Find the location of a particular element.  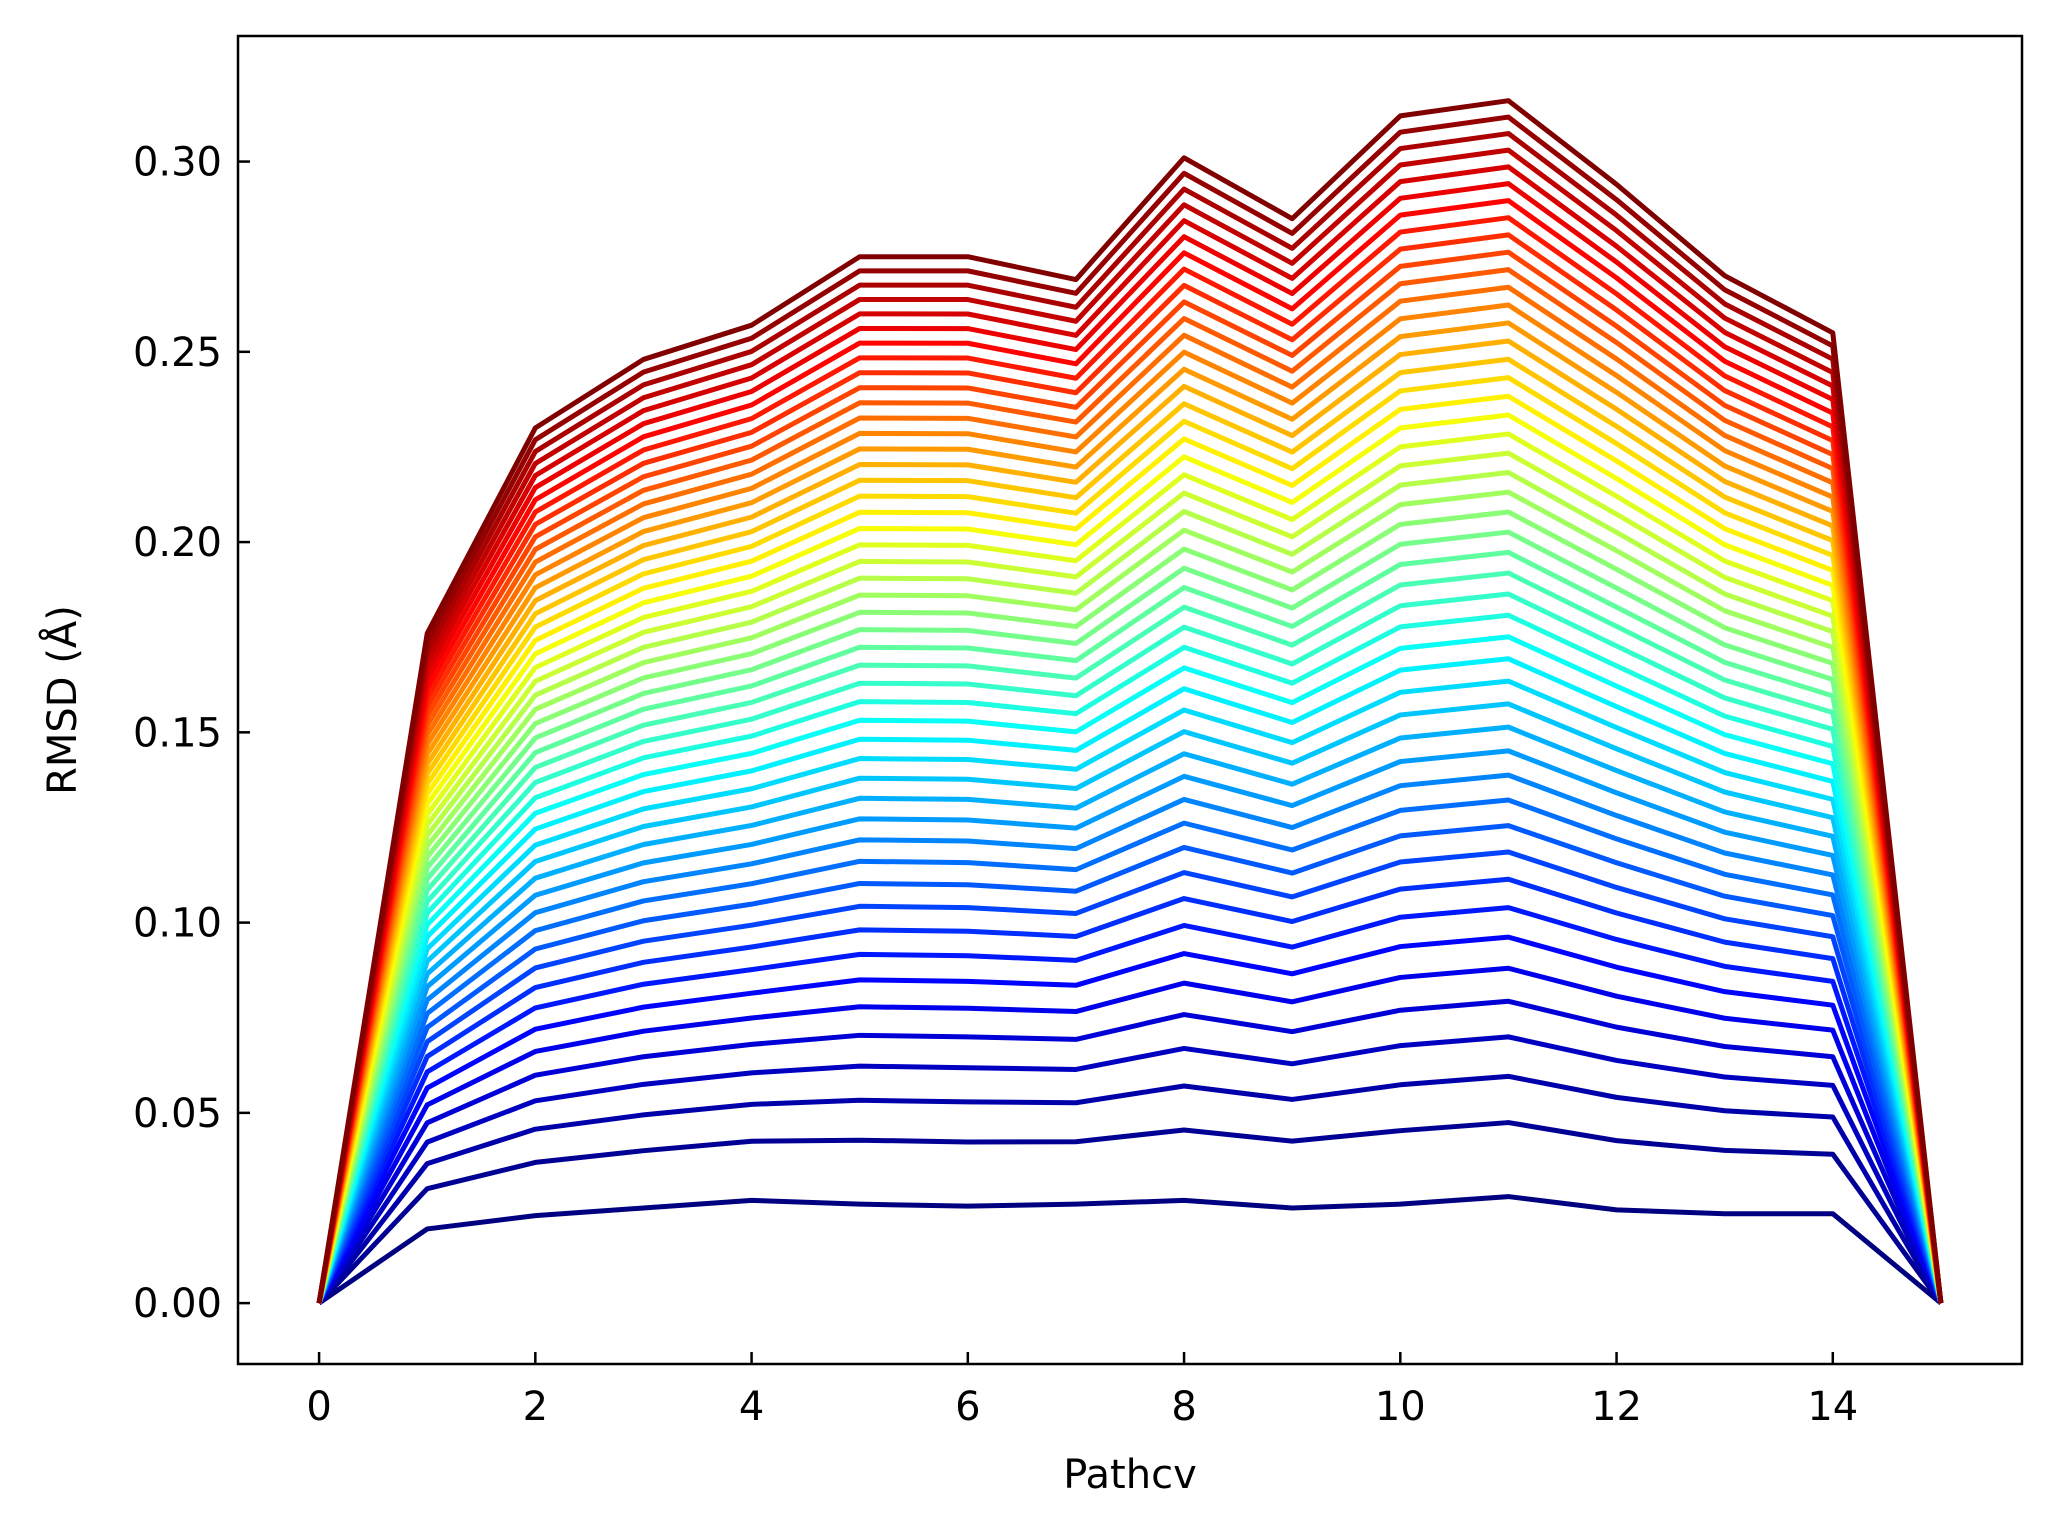

y-tick-label: 0.15 is located at coordinates (177, 733).